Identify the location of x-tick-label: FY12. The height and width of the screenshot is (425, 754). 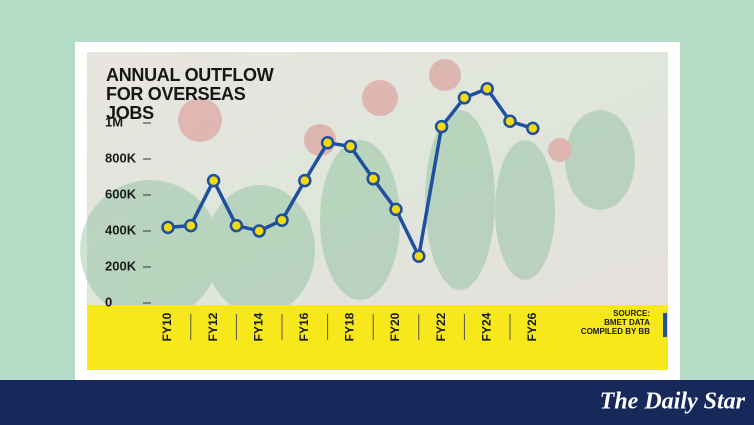
(213, 326).